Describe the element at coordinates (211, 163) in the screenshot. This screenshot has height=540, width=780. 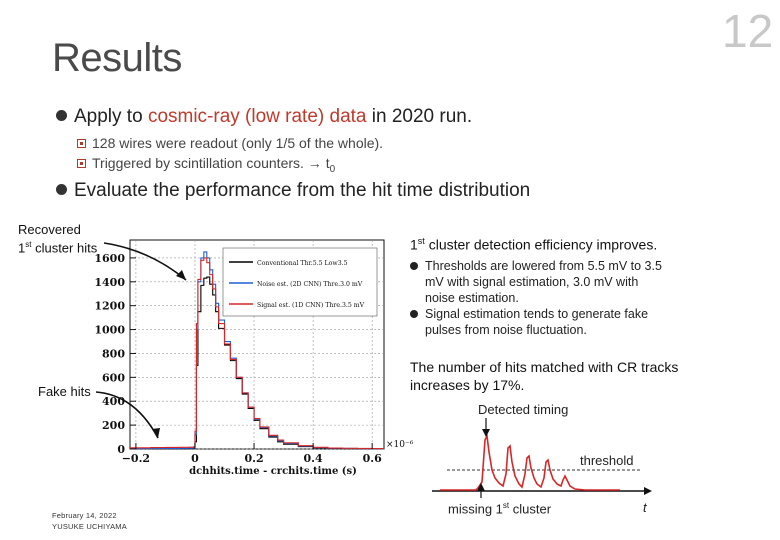
I see `sub-bullet-text: Triggered by scintillation counters. → t` at that location.